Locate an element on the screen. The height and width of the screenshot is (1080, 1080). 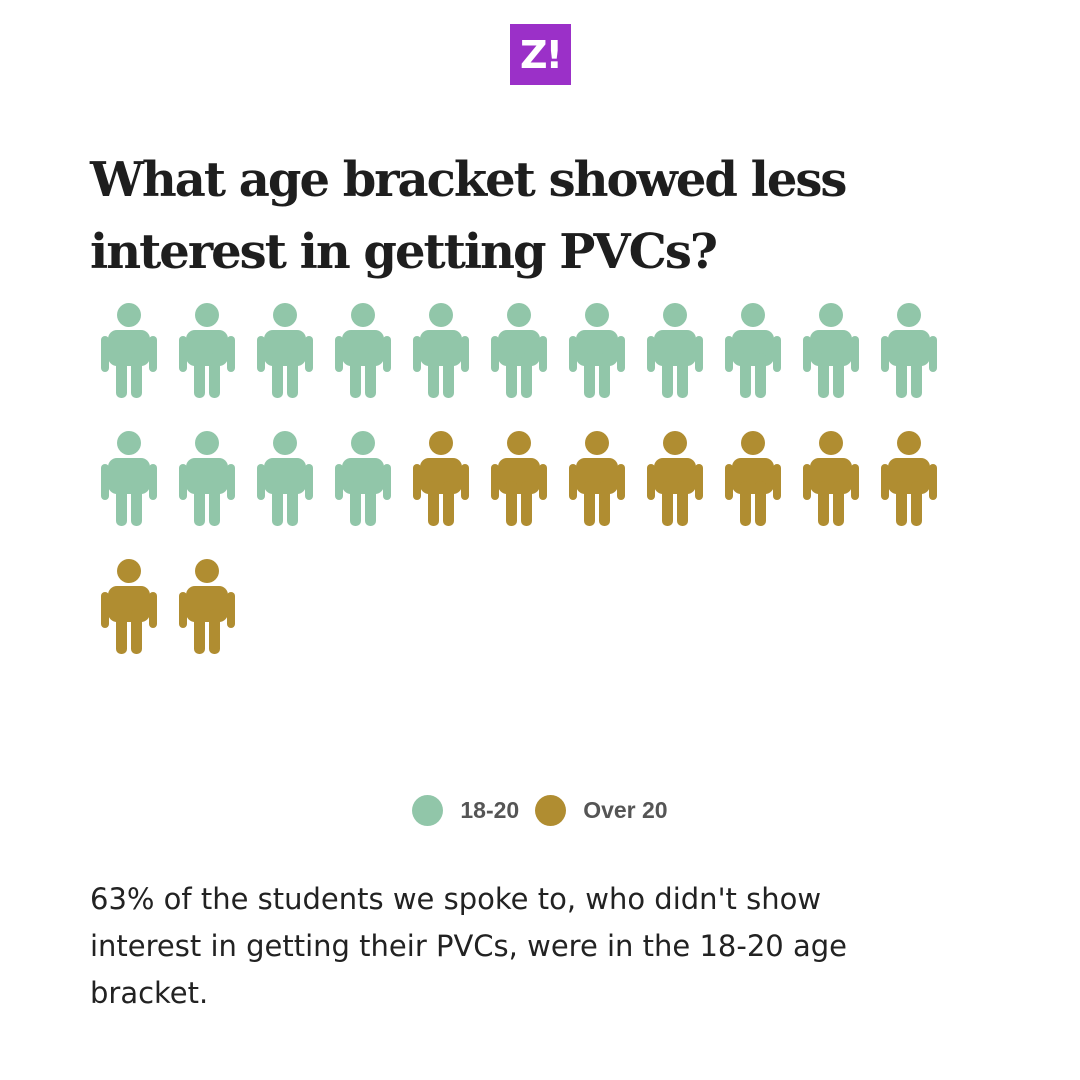
legend-label: 18-20 is located at coordinates (490, 809).